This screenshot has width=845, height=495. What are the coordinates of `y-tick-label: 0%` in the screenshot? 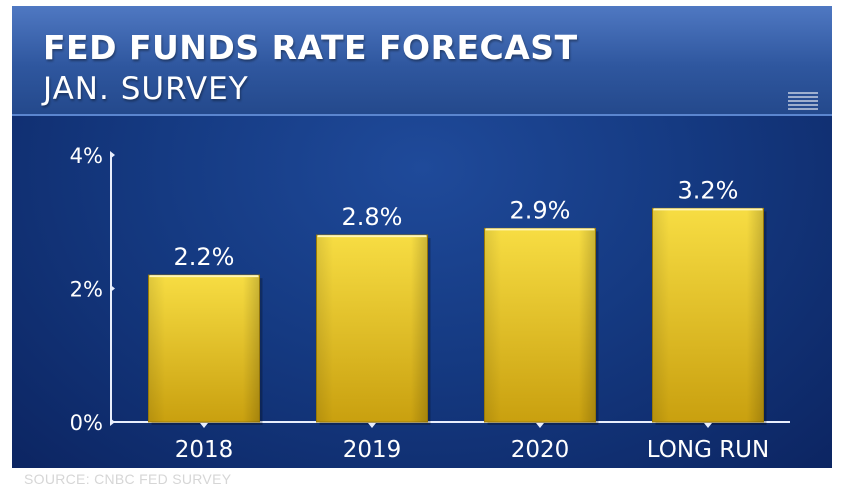 It's located at (86, 423).